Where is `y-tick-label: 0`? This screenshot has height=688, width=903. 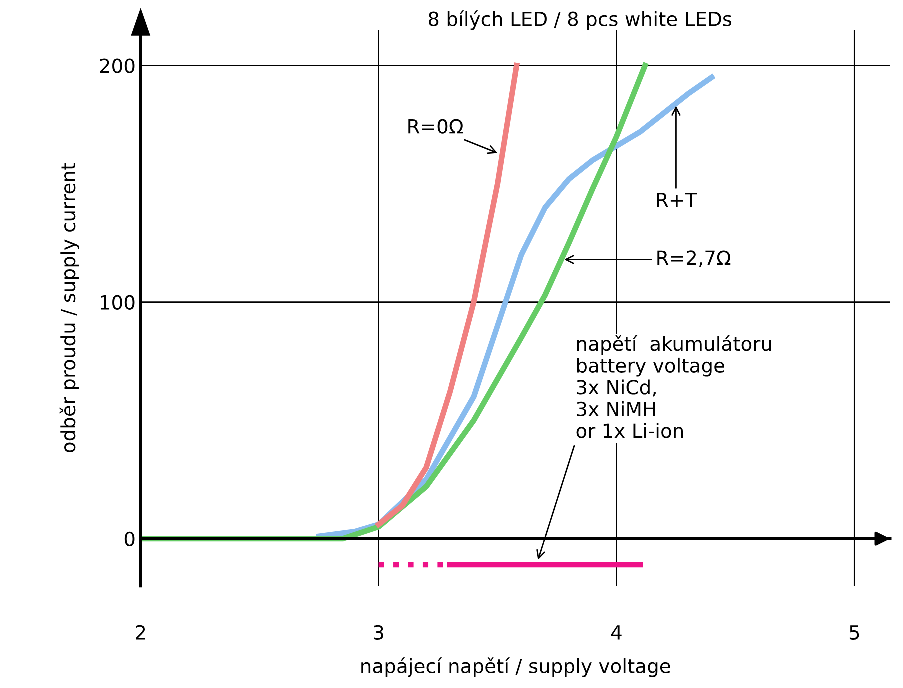
y-tick-label: 0 is located at coordinates (129, 539).